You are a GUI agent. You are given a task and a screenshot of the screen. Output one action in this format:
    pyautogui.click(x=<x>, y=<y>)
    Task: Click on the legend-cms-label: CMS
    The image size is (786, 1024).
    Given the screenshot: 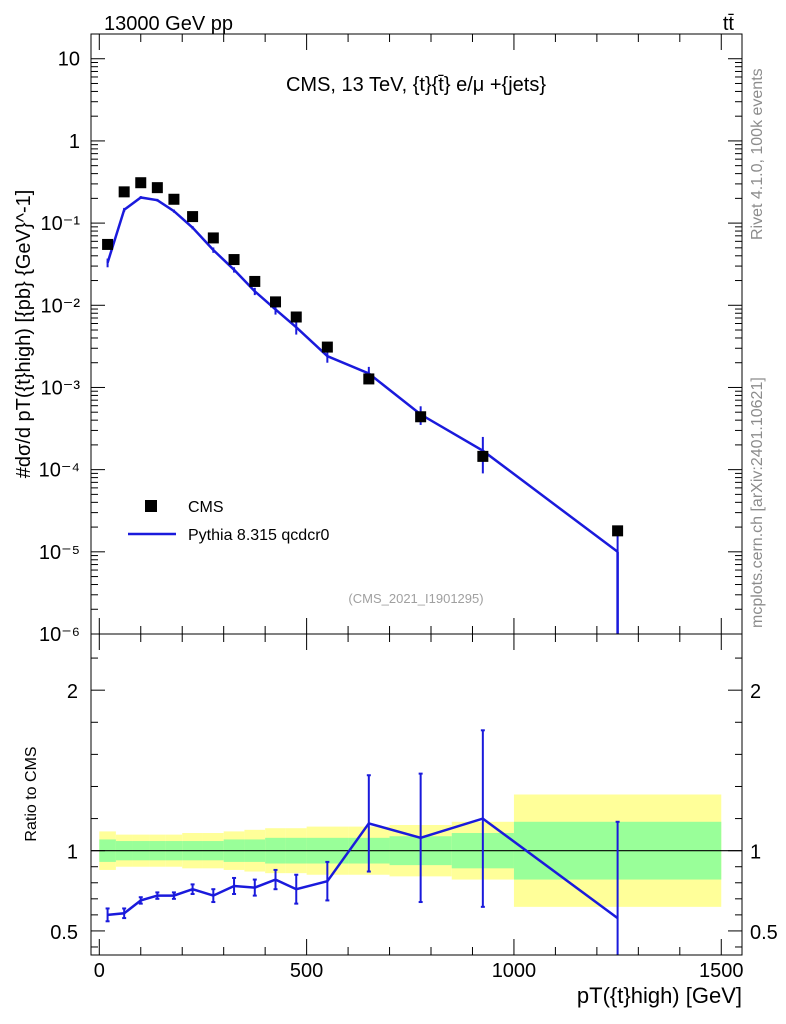 What is the action you would take?
    pyautogui.click(x=206, y=507)
    